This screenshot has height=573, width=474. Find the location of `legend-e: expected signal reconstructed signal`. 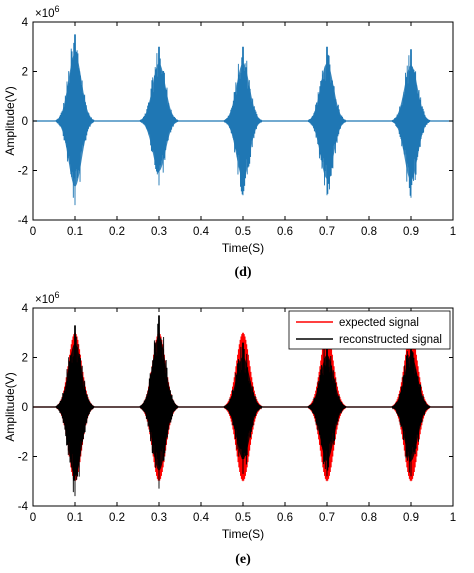

legend-e: expected signal reconstructed signal is located at coordinates (369, 330).